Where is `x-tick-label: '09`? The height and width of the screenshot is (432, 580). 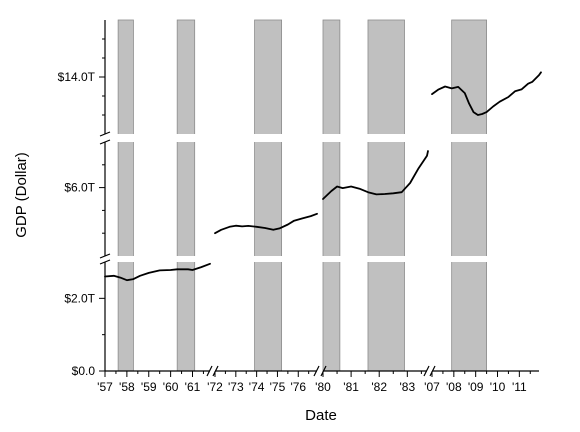 x-tick-label: '09 is located at coordinates (476, 387).